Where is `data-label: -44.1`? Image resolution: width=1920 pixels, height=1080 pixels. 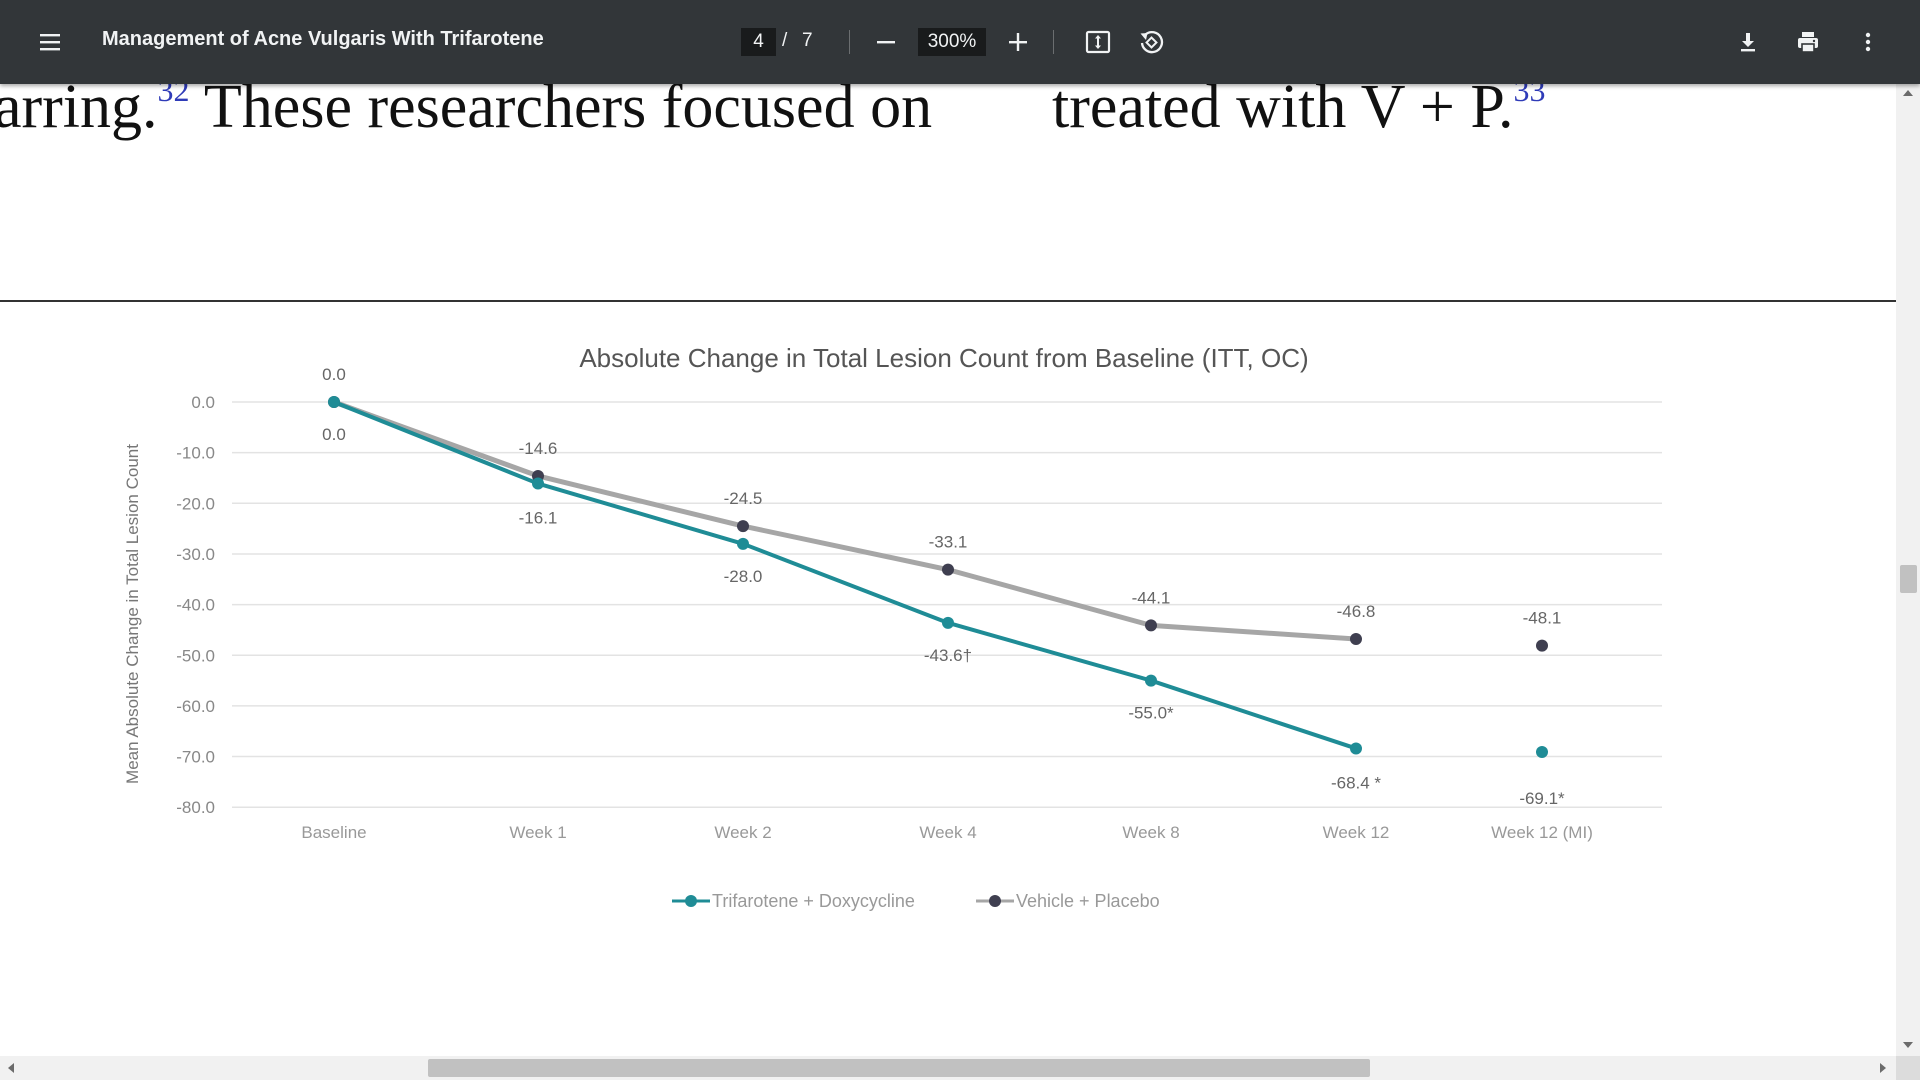
data-label: -44.1 is located at coordinates (1151, 597).